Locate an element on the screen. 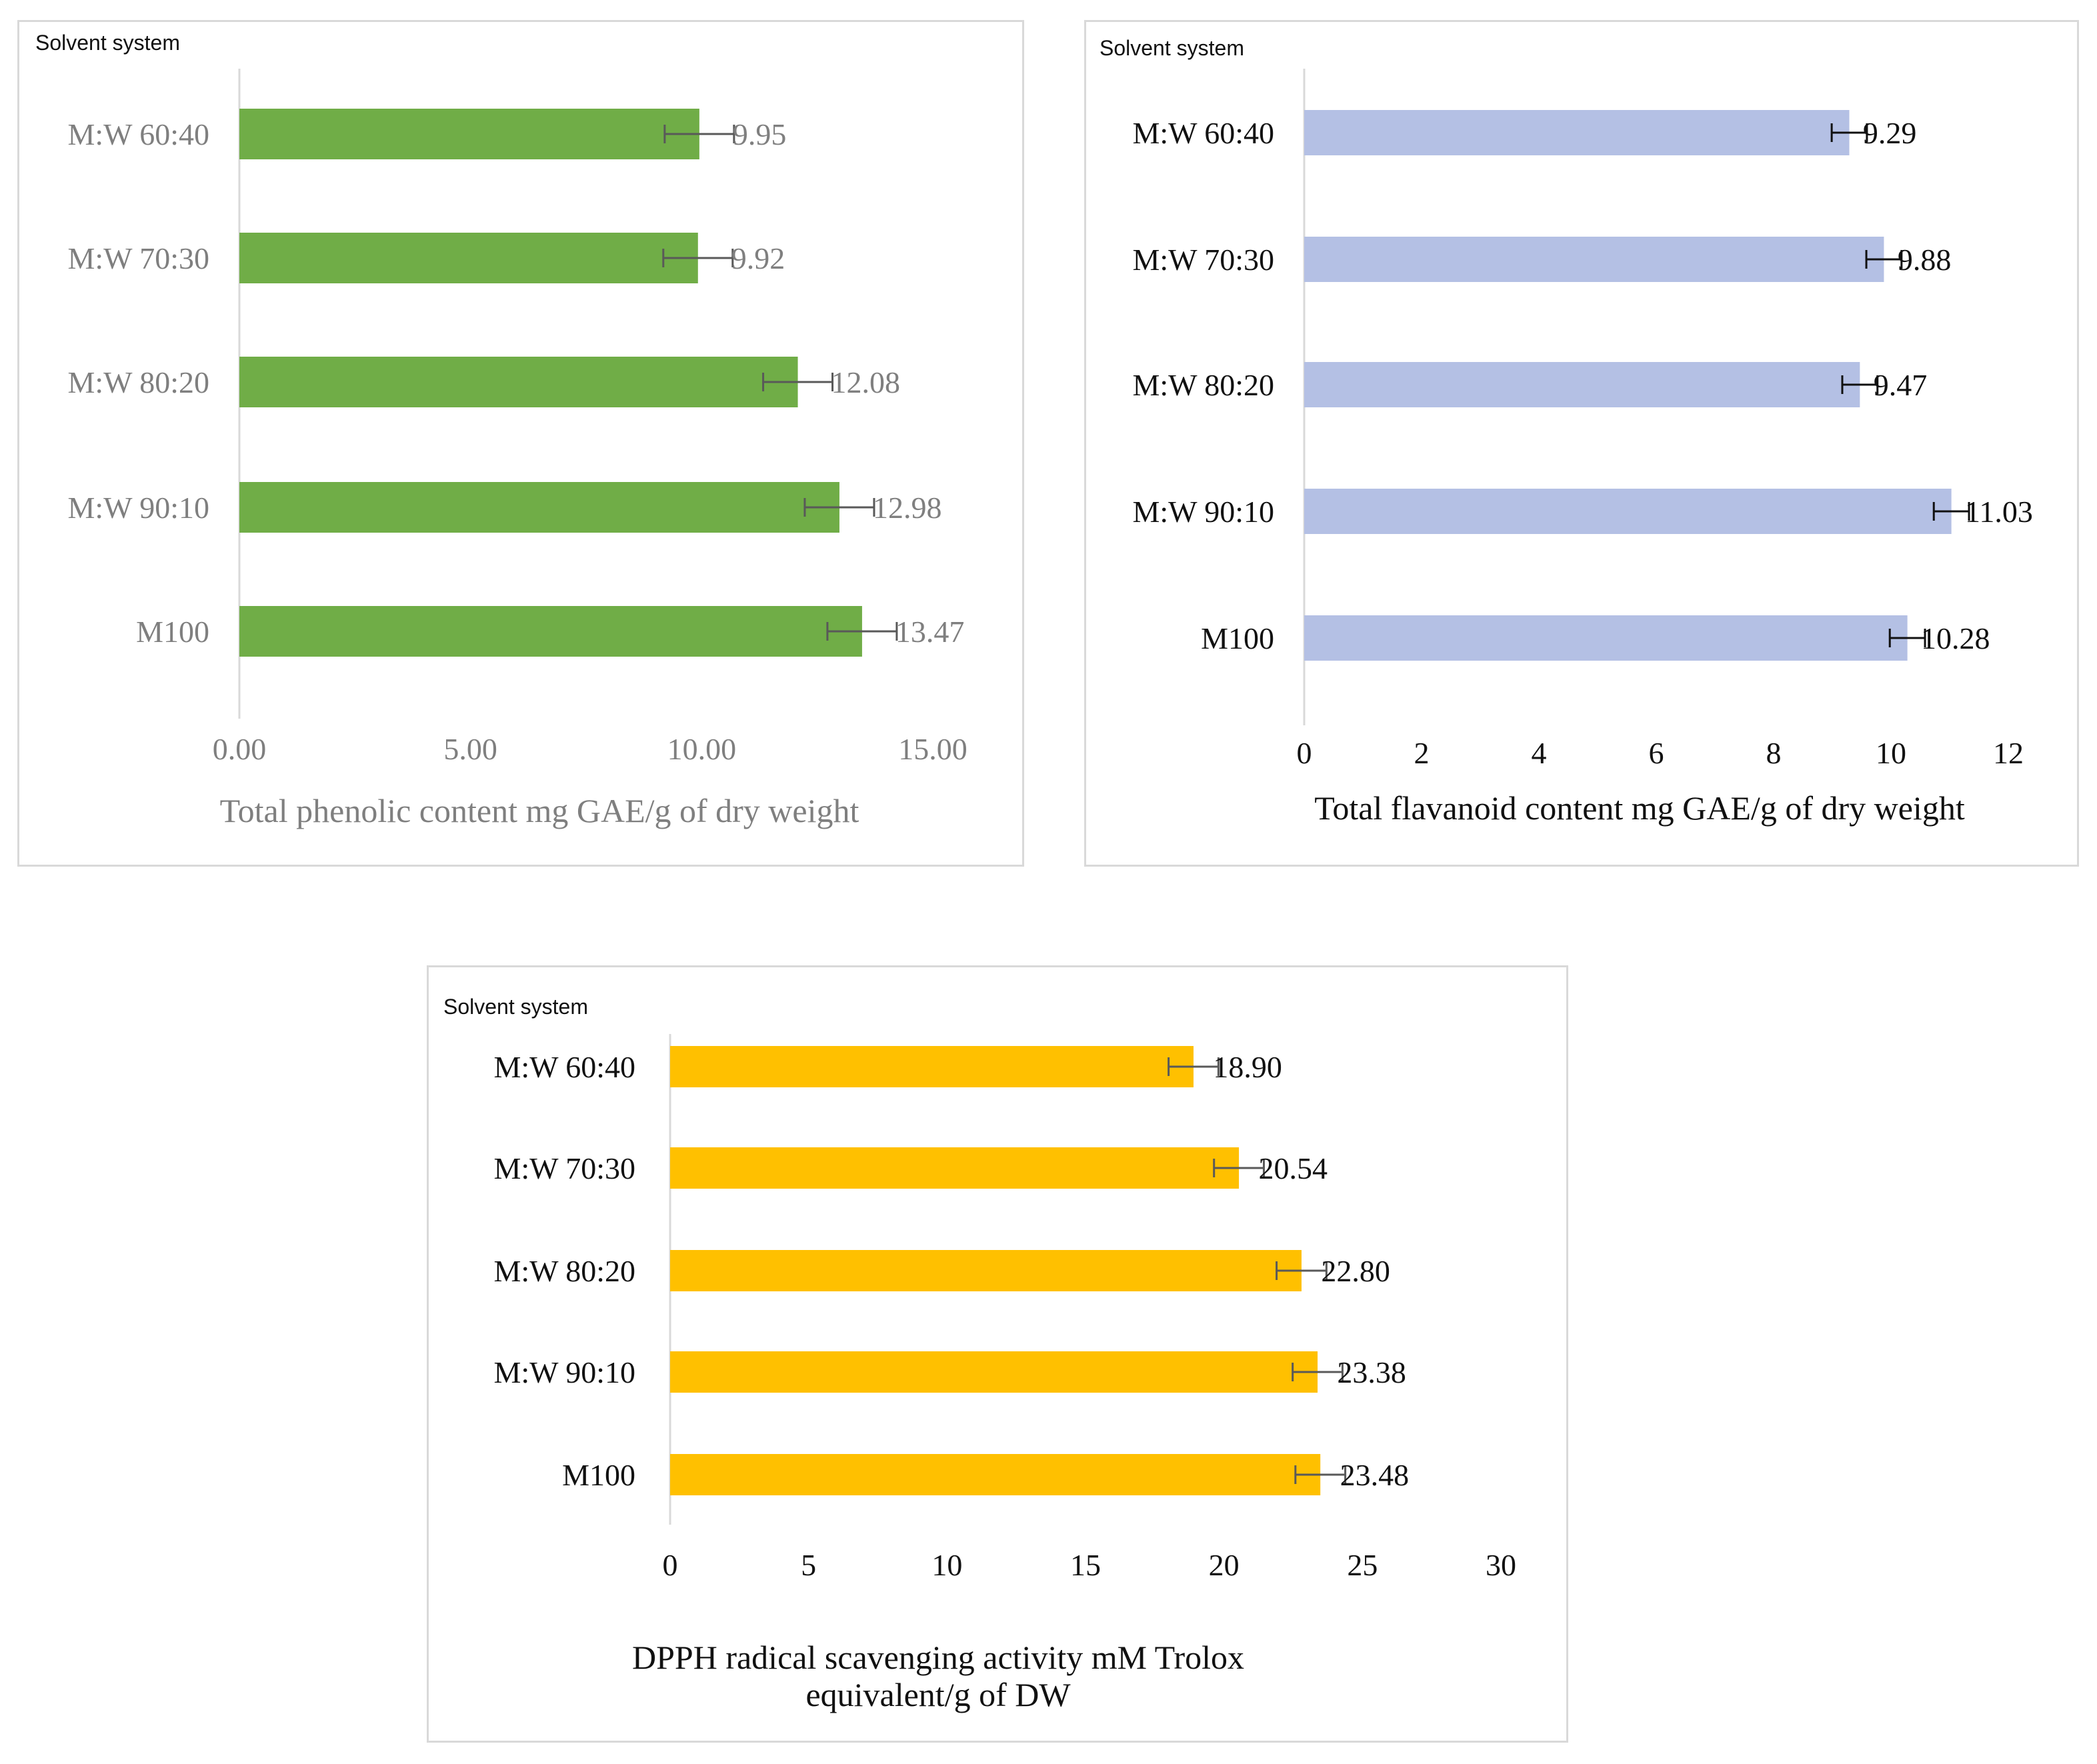 The image size is (2097, 1764). data-label: 23.38 is located at coordinates (1371, 1372).